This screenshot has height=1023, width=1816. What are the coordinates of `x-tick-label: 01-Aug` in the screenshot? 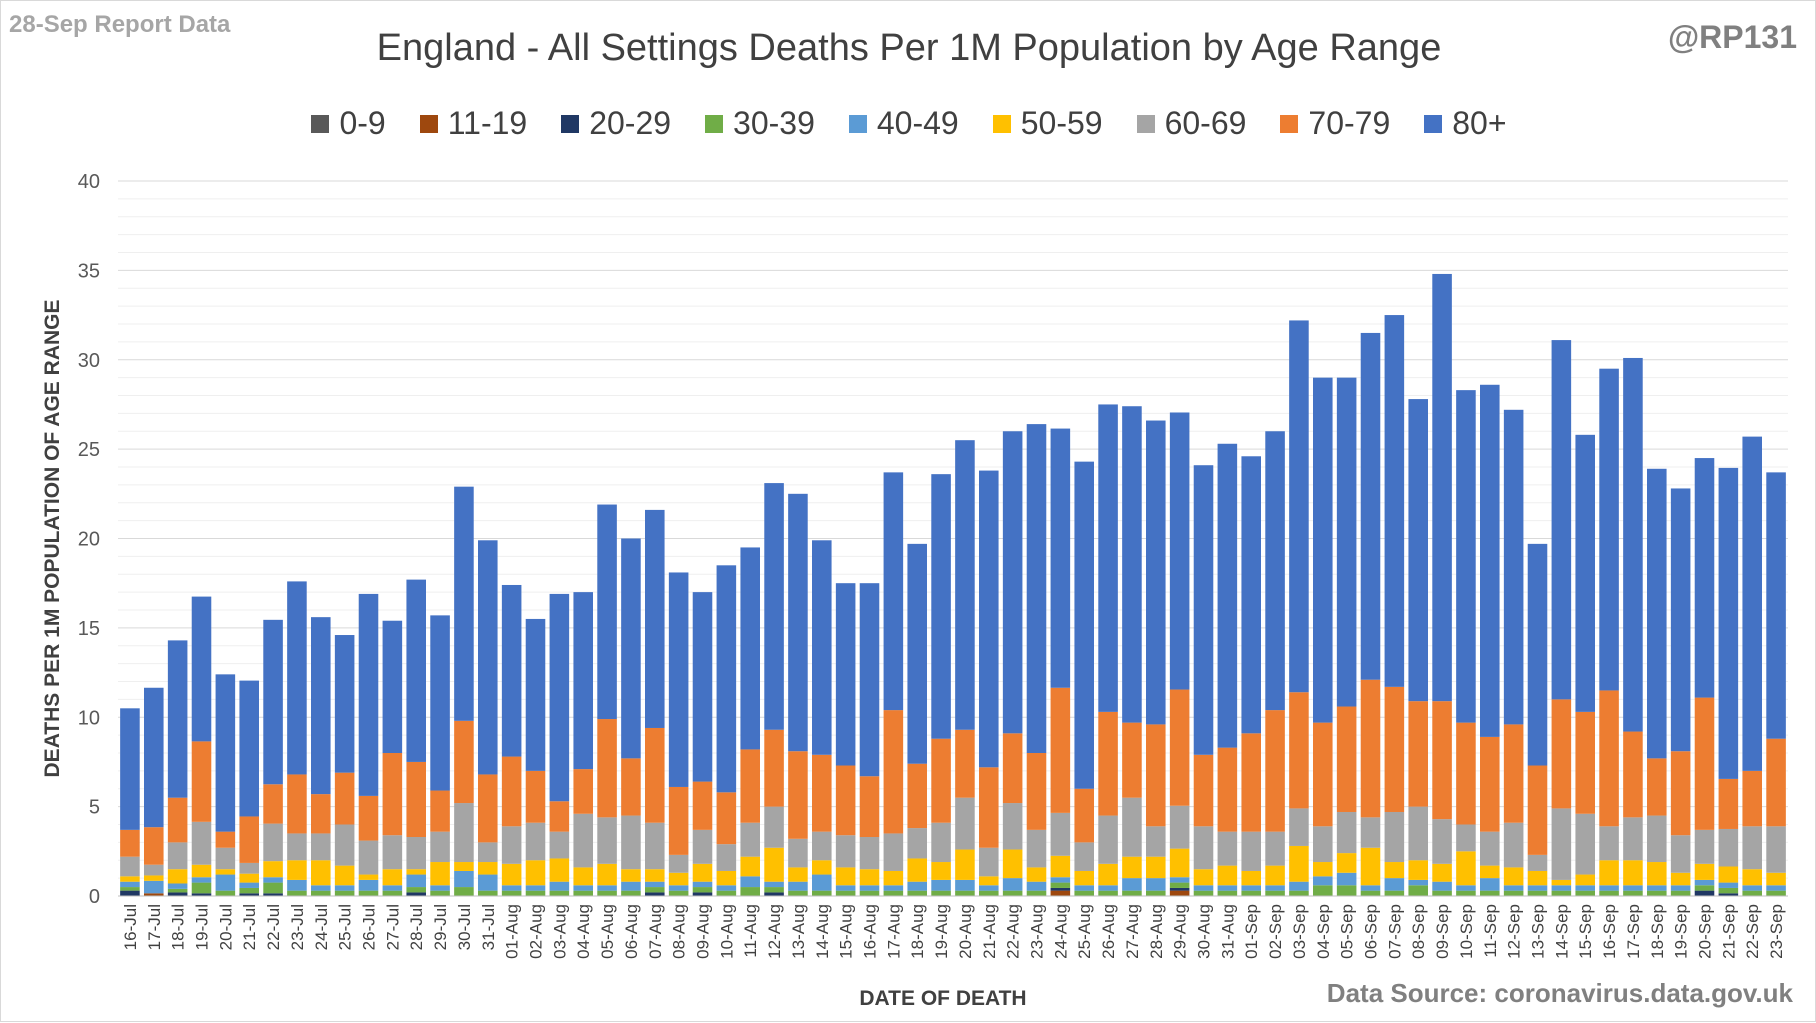 It's located at (512, 931).